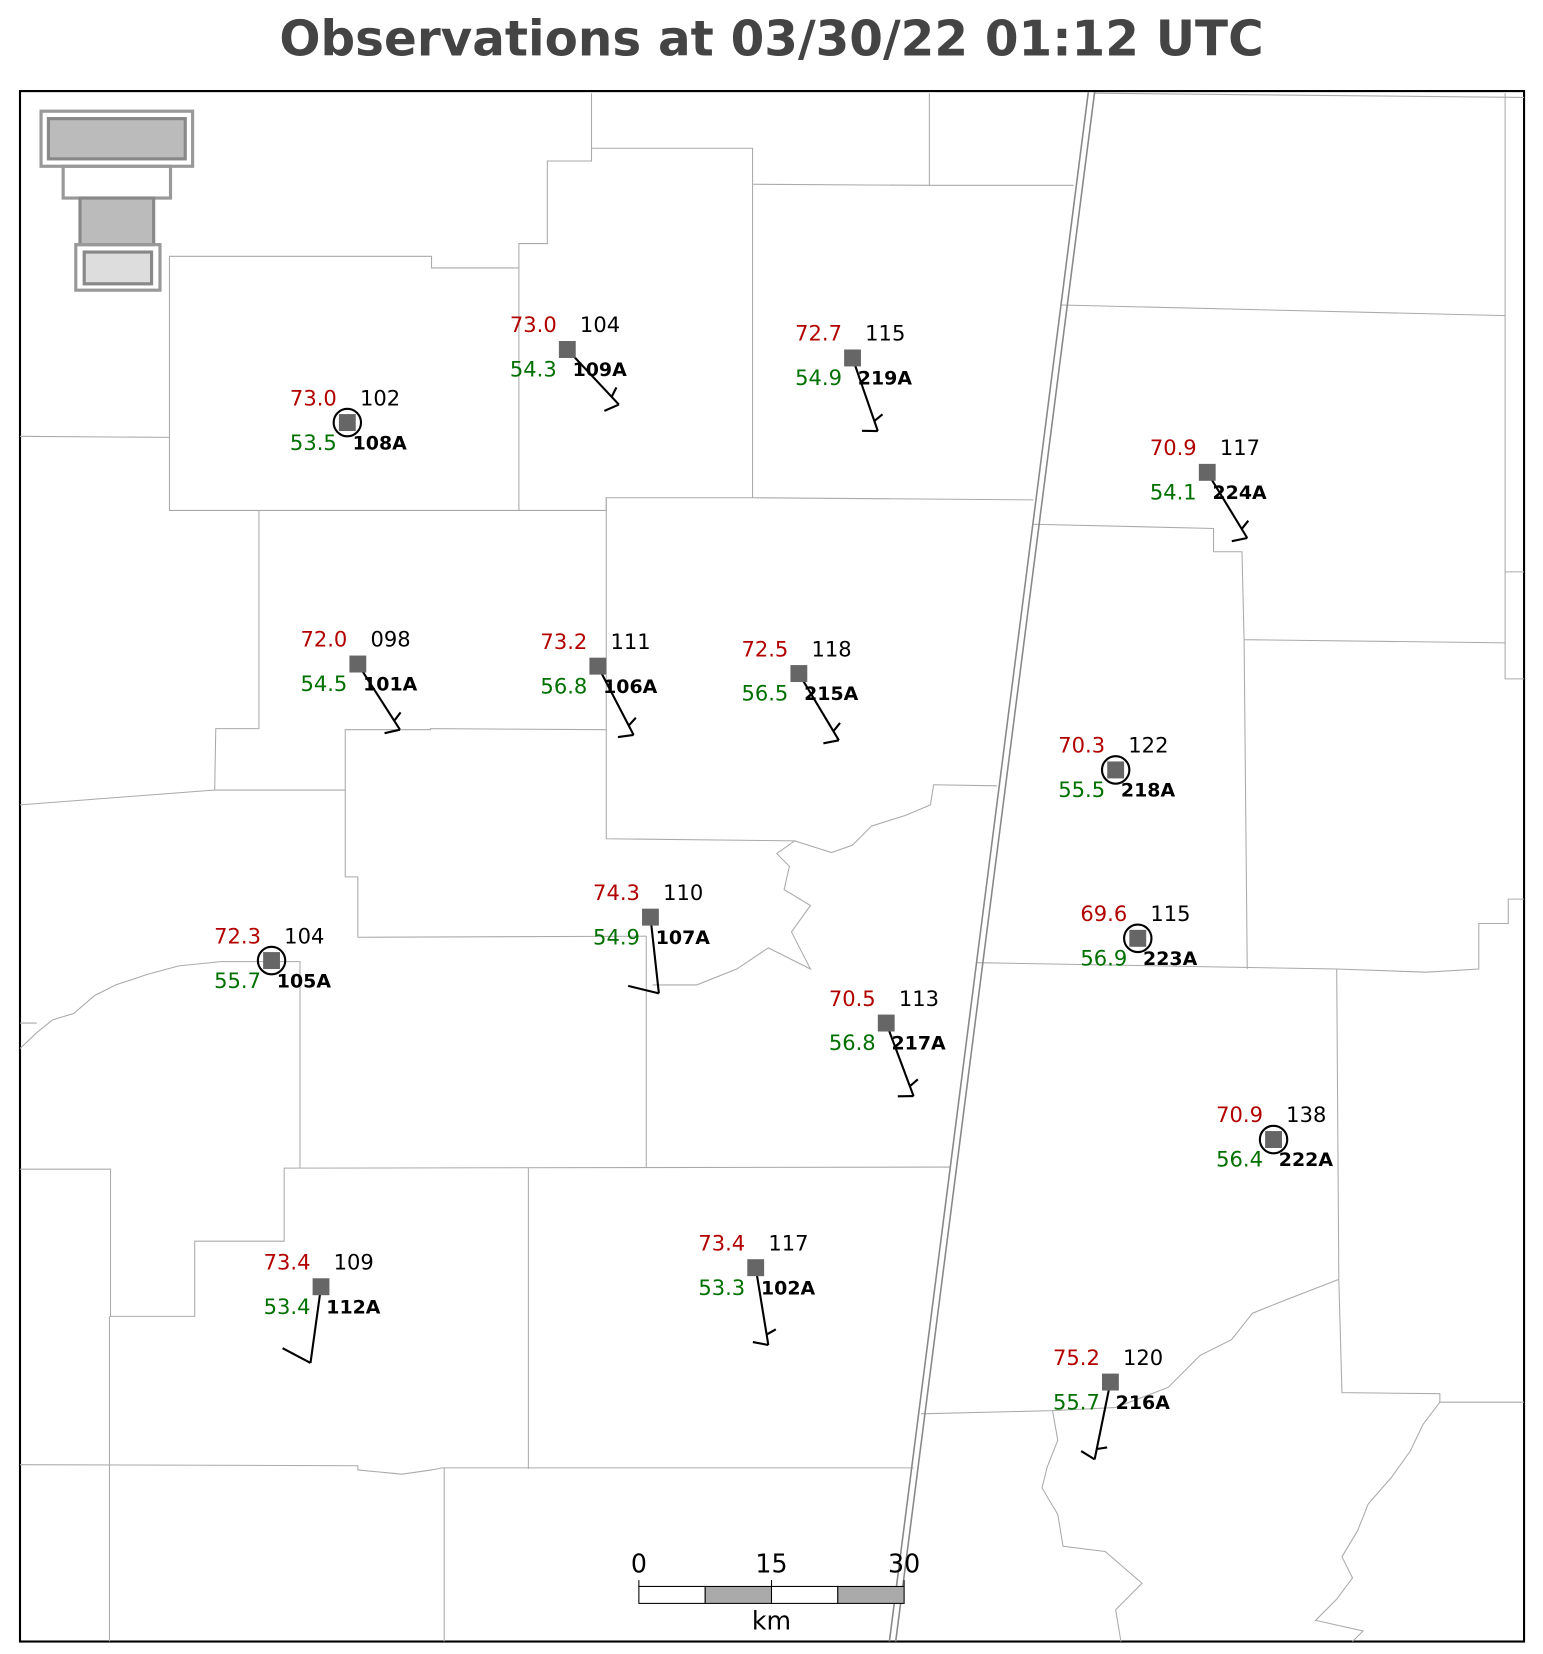 Image resolution: width=1543 pixels, height=1654 pixels. What do you see at coordinates (390, 685) in the screenshot?
I see `station-id: 101A` at bounding box center [390, 685].